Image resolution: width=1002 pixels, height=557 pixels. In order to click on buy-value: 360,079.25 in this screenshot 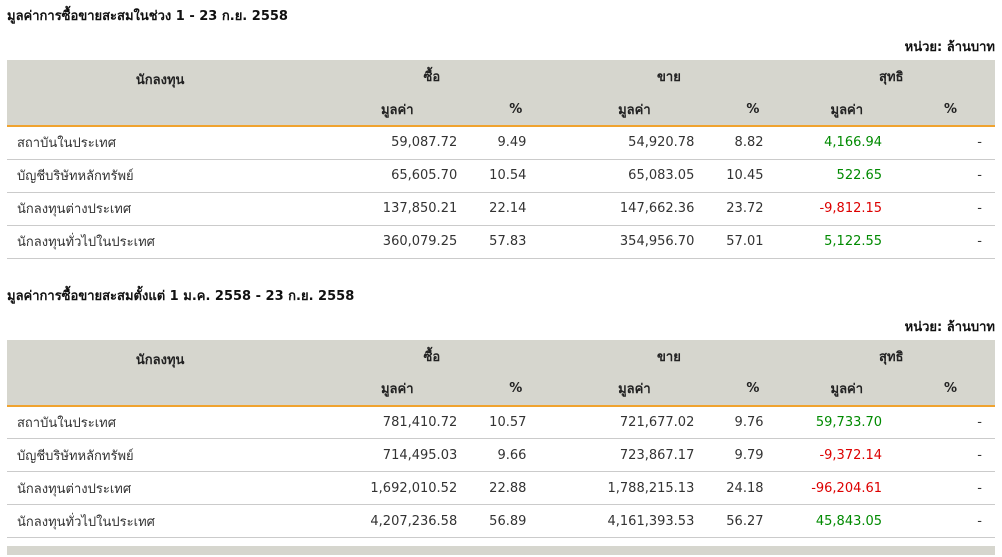, I will do `click(397, 242)`.